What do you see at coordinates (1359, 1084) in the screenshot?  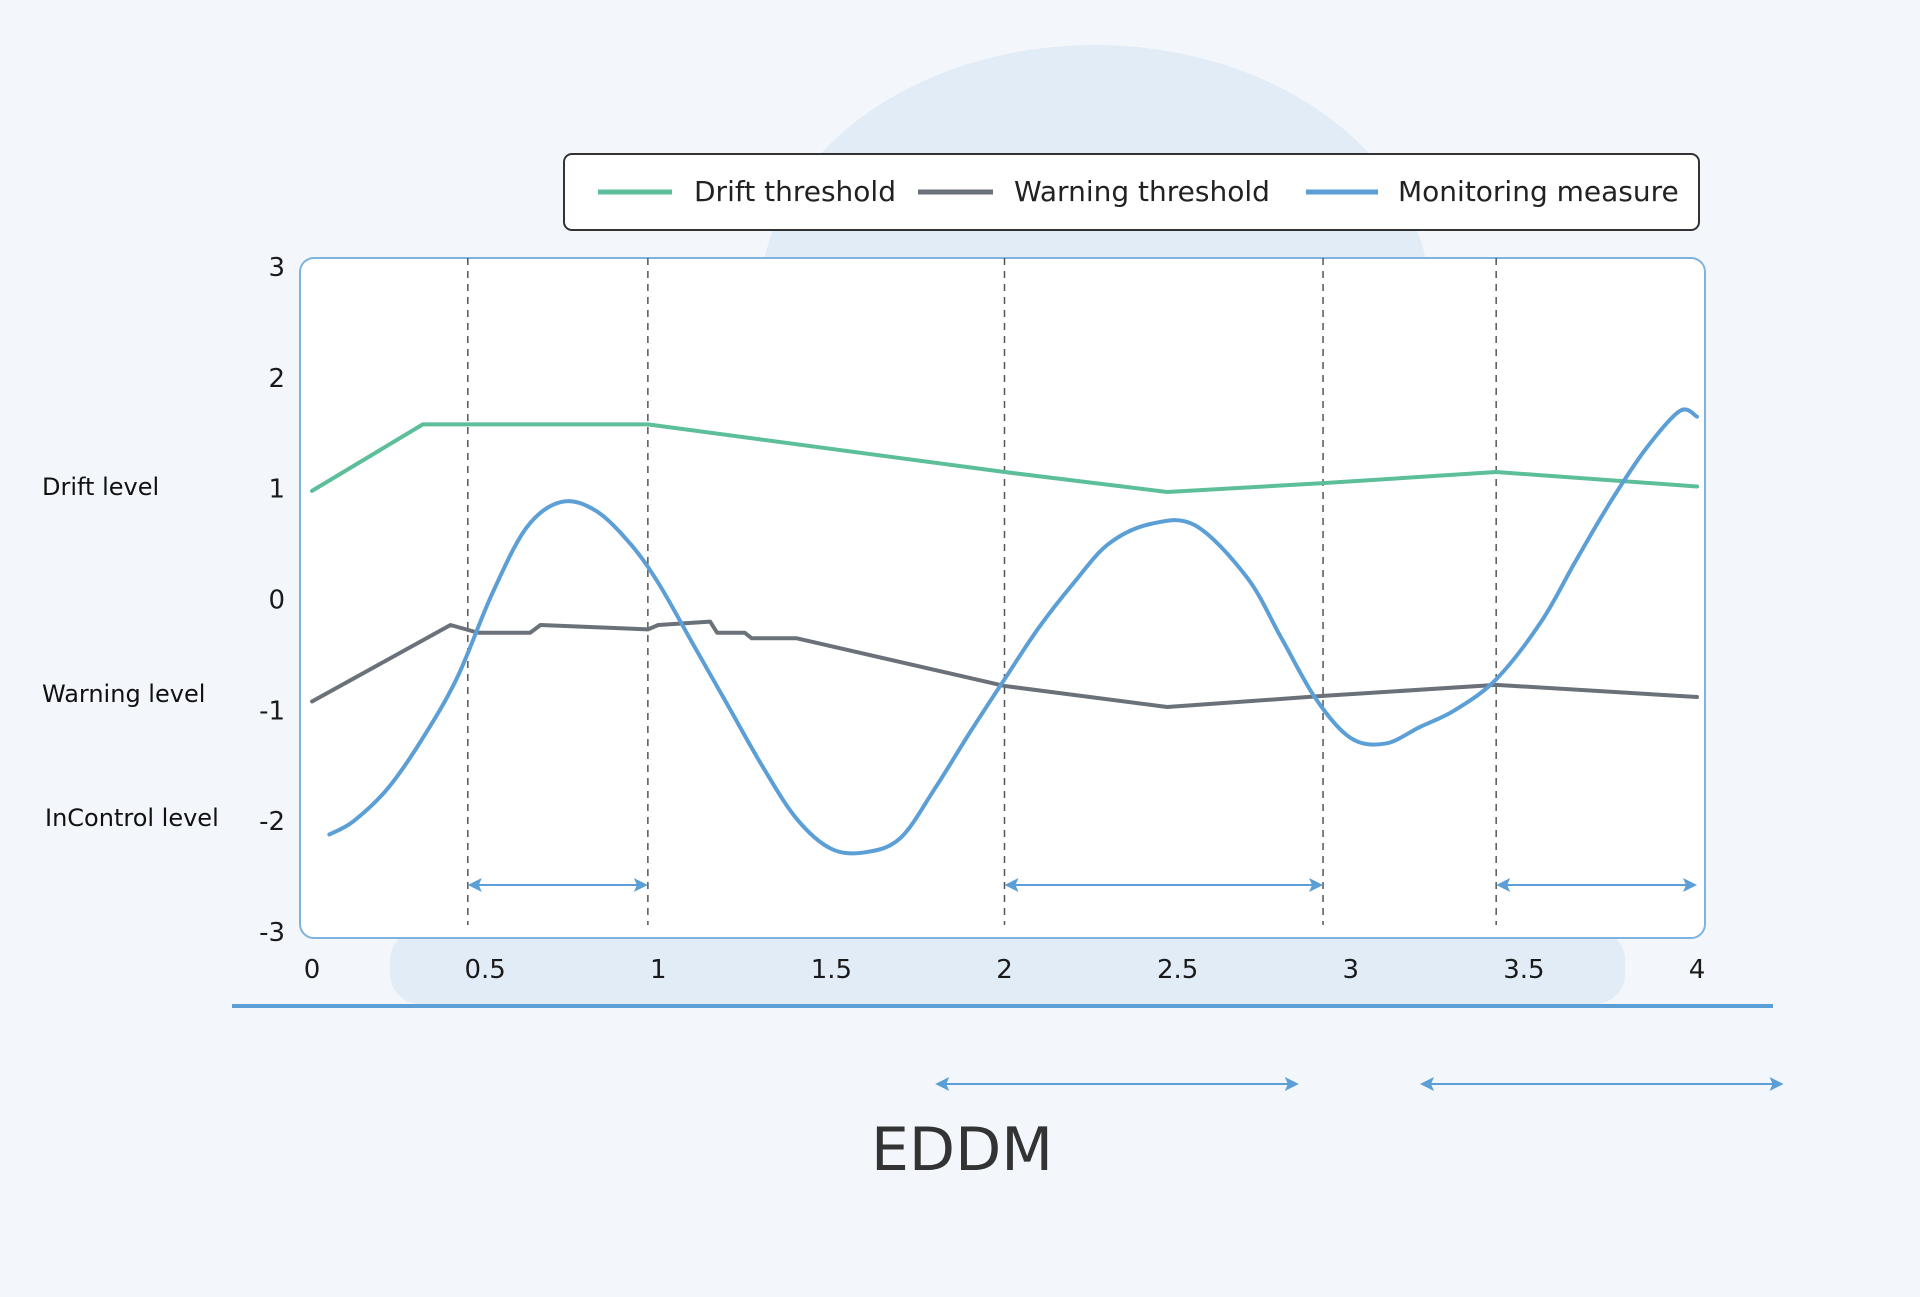 I see `bottom-arrows` at bounding box center [1359, 1084].